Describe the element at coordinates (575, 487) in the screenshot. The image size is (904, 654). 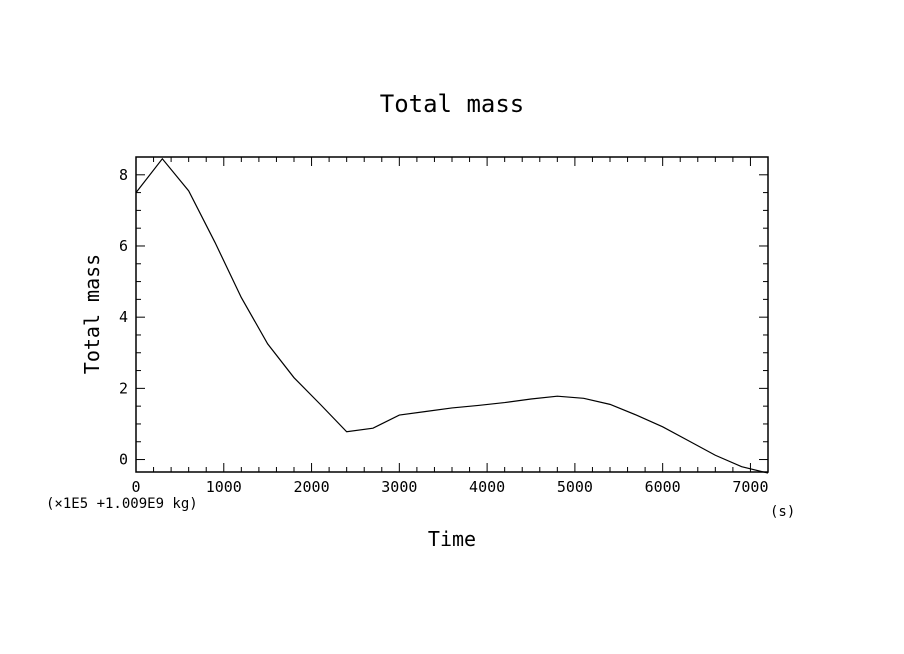
I see `x-tick-label: 5000` at that location.